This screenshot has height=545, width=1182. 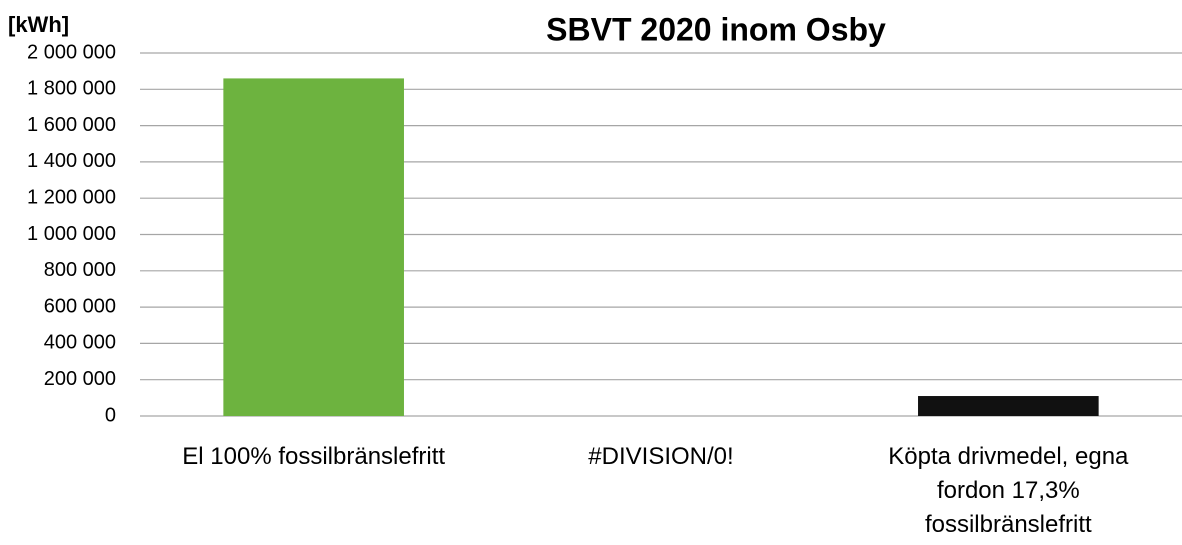 What do you see at coordinates (80, 270) in the screenshot?
I see `y-tick-label: 800 000` at bounding box center [80, 270].